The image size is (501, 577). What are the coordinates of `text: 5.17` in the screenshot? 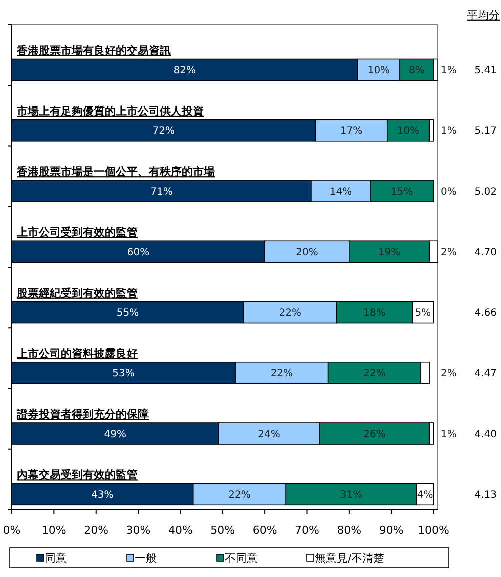 It's located at (486, 132).